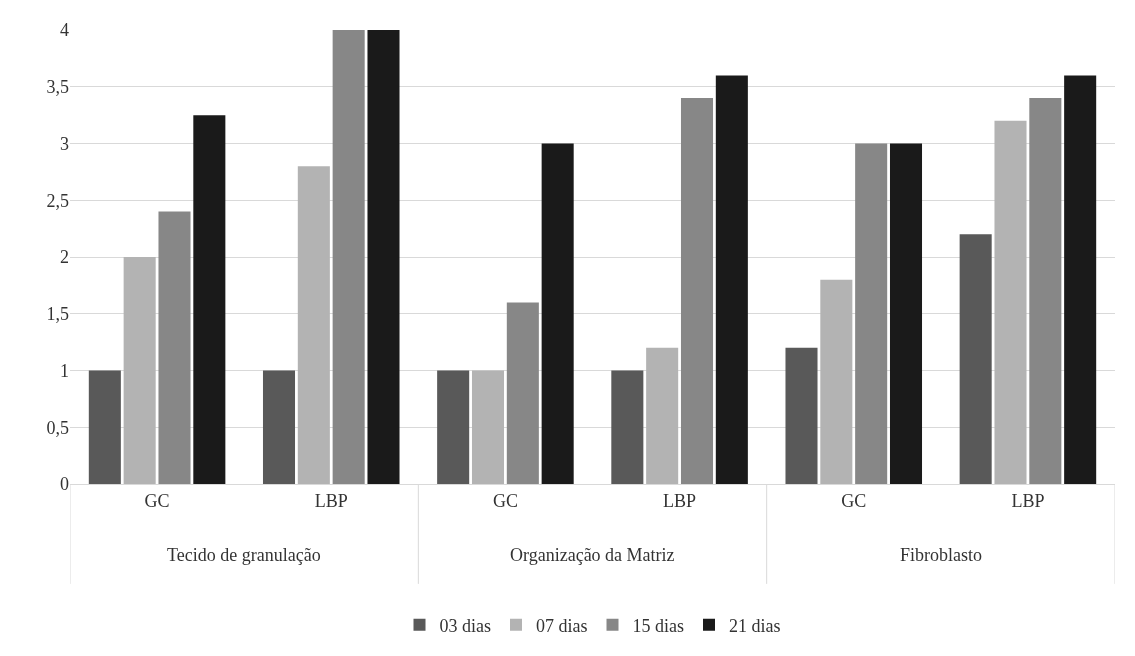  What do you see at coordinates (244, 555) in the screenshot?
I see `text: Tecido de granulação` at bounding box center [244, 555].